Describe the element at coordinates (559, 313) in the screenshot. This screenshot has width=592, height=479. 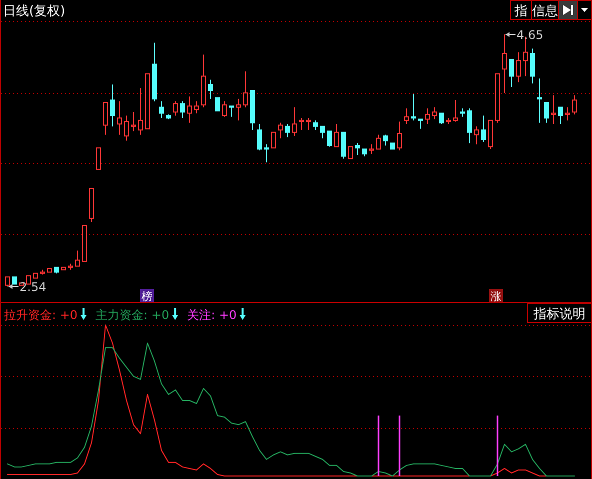
I see `button: 指标说明` at that location.